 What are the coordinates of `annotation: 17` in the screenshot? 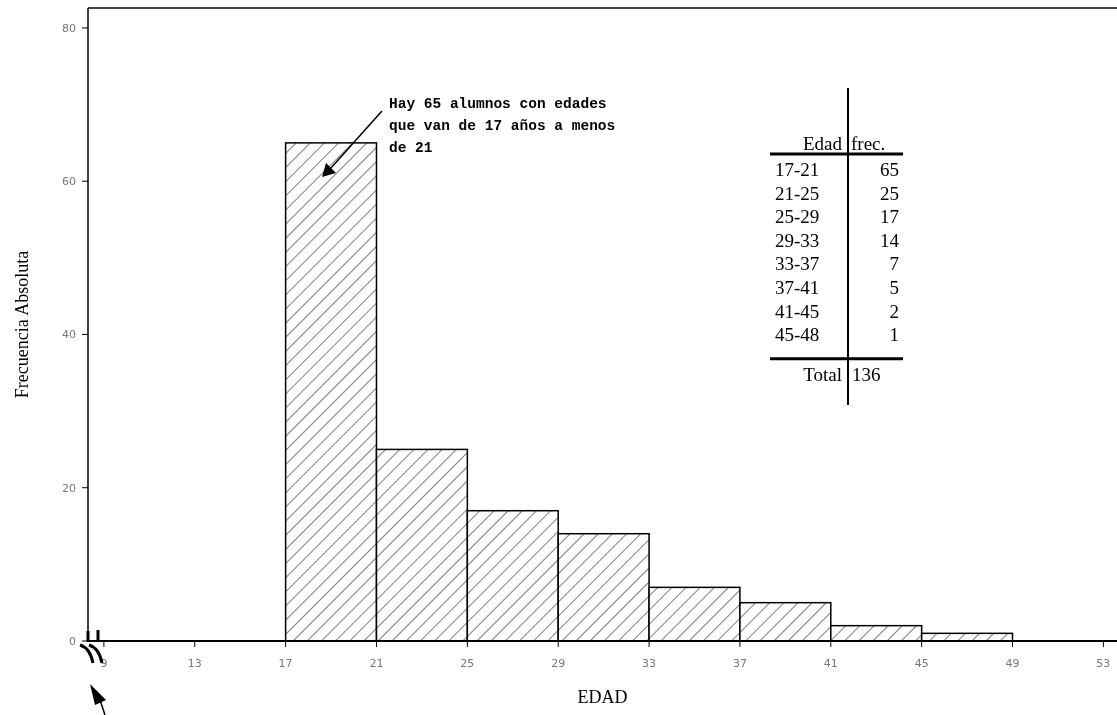 It's located at (889, 217).